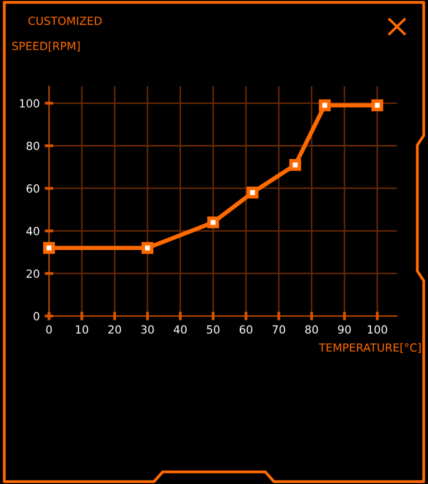  What do you see at coordinates (33, 273) in the screenshot?
I see `y-tick-label: 20` at bounding box center [33, 273].